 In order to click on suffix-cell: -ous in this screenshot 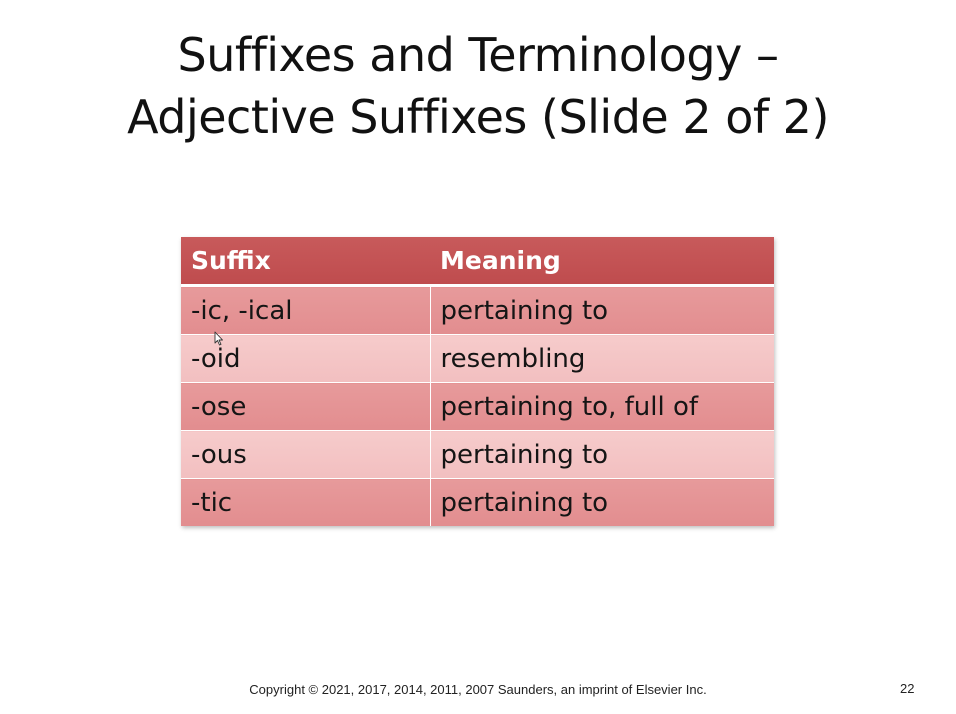, I will do `click(306, 454)`.